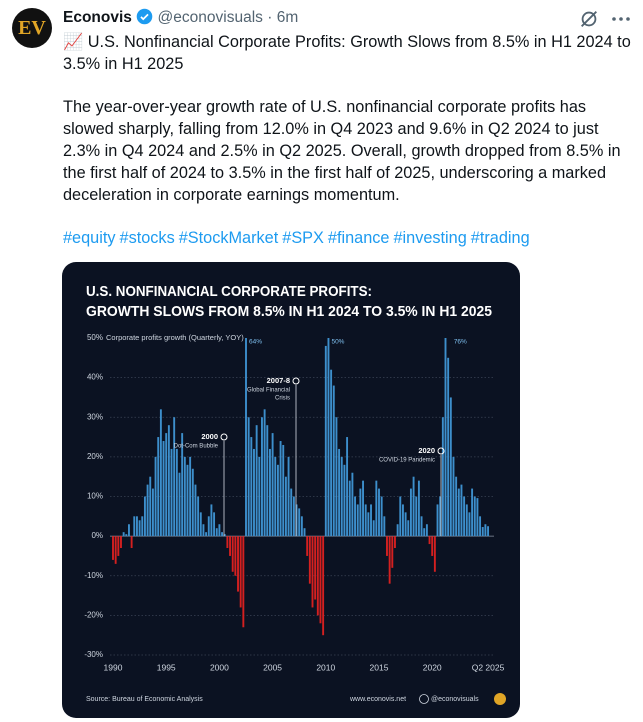 This screenshot has width=643, height=722. I want to click on hashtag: #equity, so click(89, 238).